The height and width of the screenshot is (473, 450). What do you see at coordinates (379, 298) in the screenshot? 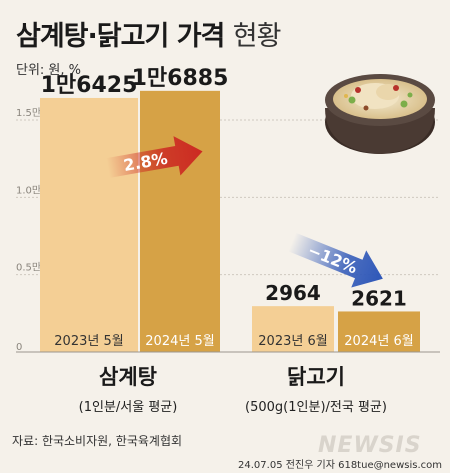
I see `data-label: 2621` at bounding box center [379, 298].